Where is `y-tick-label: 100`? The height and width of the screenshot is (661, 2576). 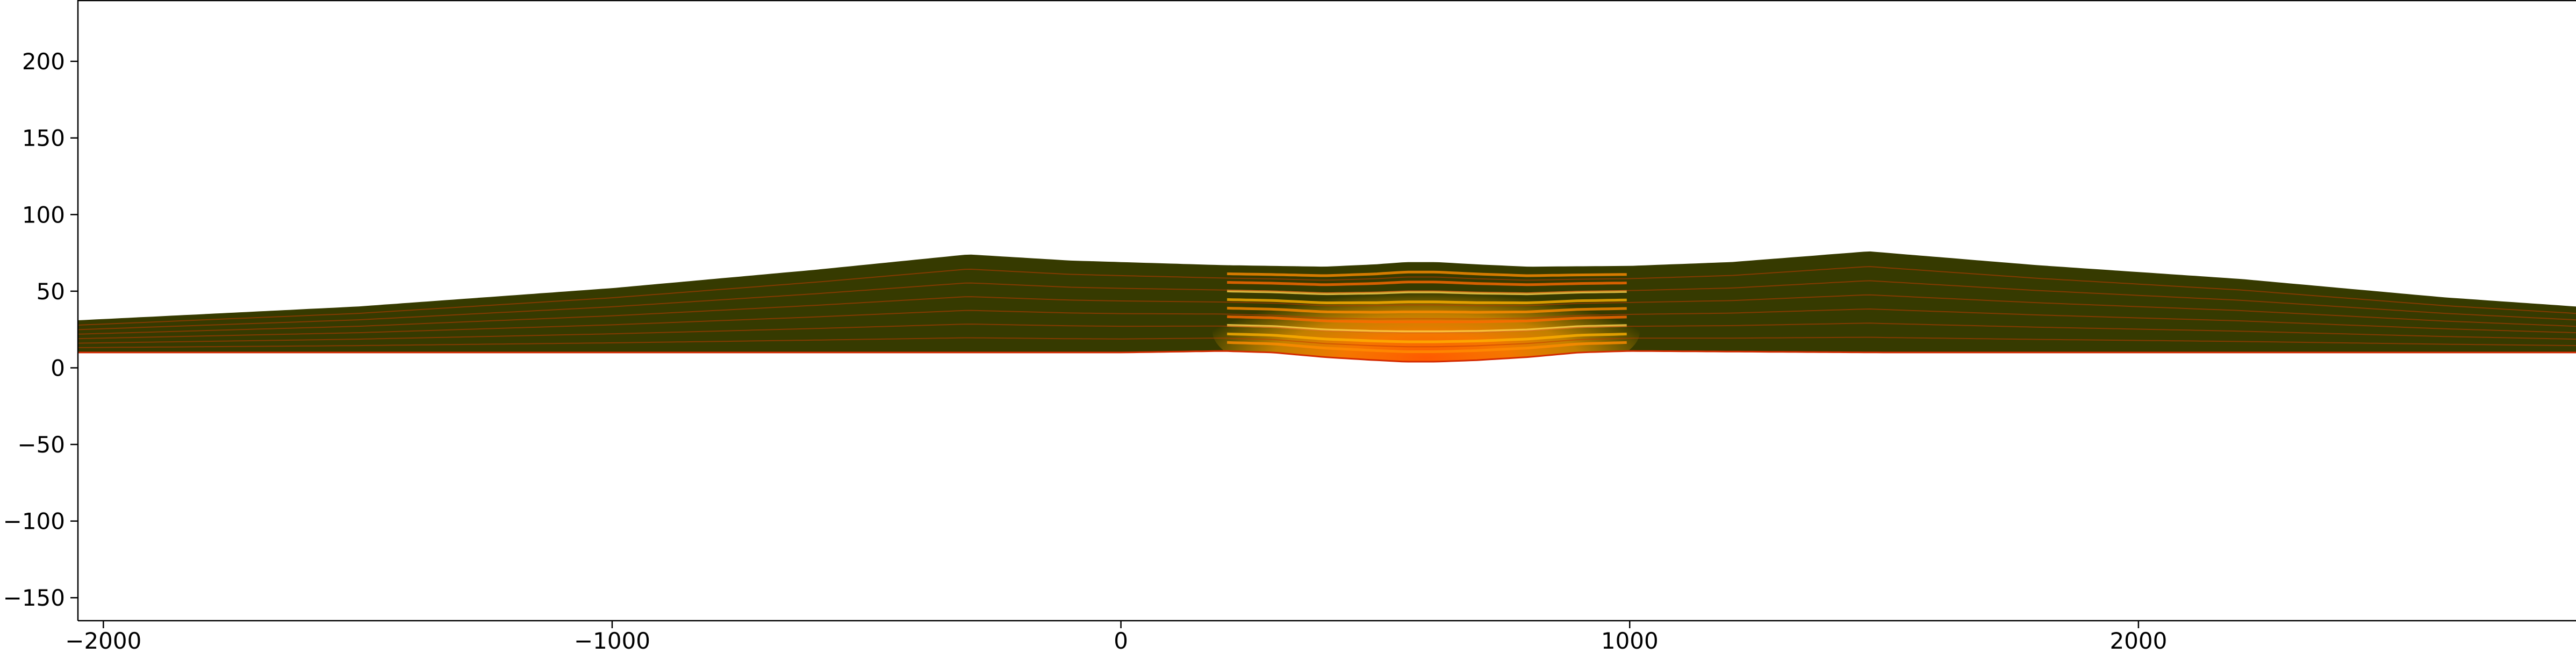 y-tick-label: 100 is located at coordinates (43, 215).